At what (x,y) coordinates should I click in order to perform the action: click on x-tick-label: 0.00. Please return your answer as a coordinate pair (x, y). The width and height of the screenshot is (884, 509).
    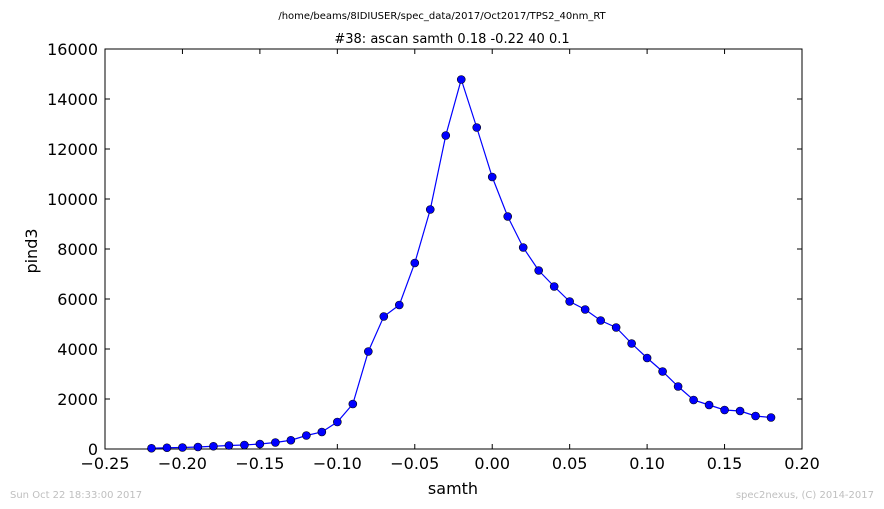
    Looking at the image, I should click on (492, 463).